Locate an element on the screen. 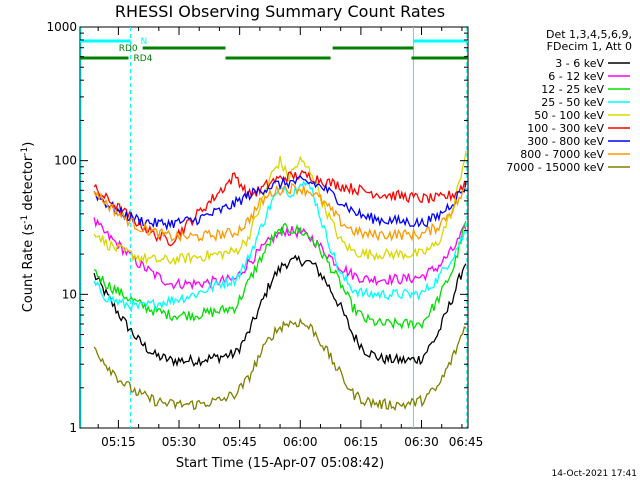 The width and height of the screenshot is (640, 480). y-label-mid: detector is located at coordinates (28, 185).